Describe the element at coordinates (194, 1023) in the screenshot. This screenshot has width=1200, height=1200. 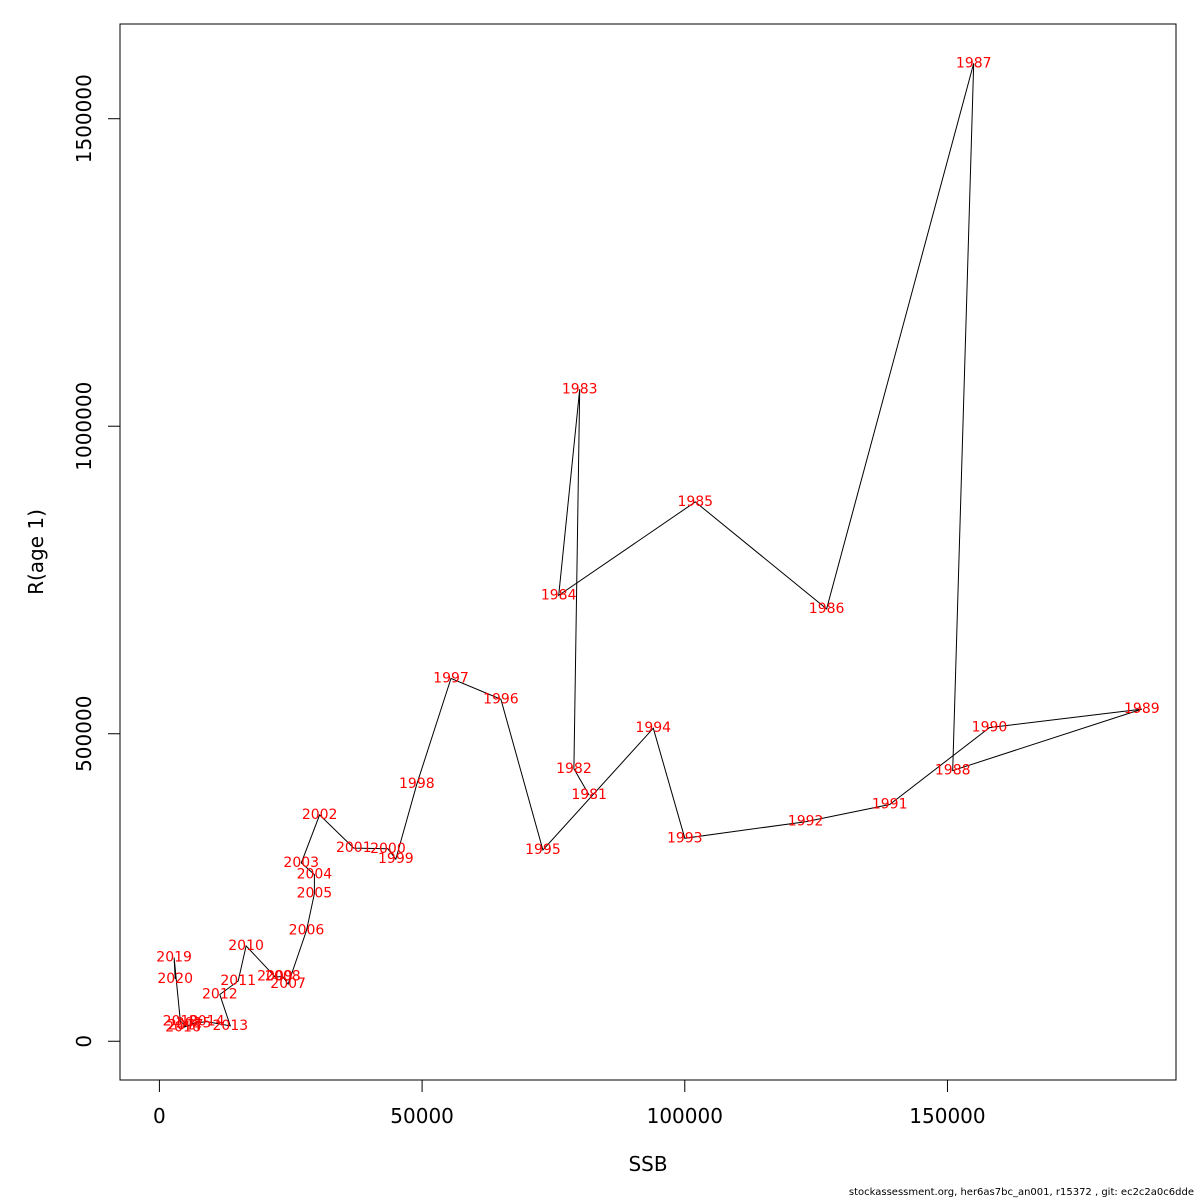
I see `point-label-2015: 2015` at that location.